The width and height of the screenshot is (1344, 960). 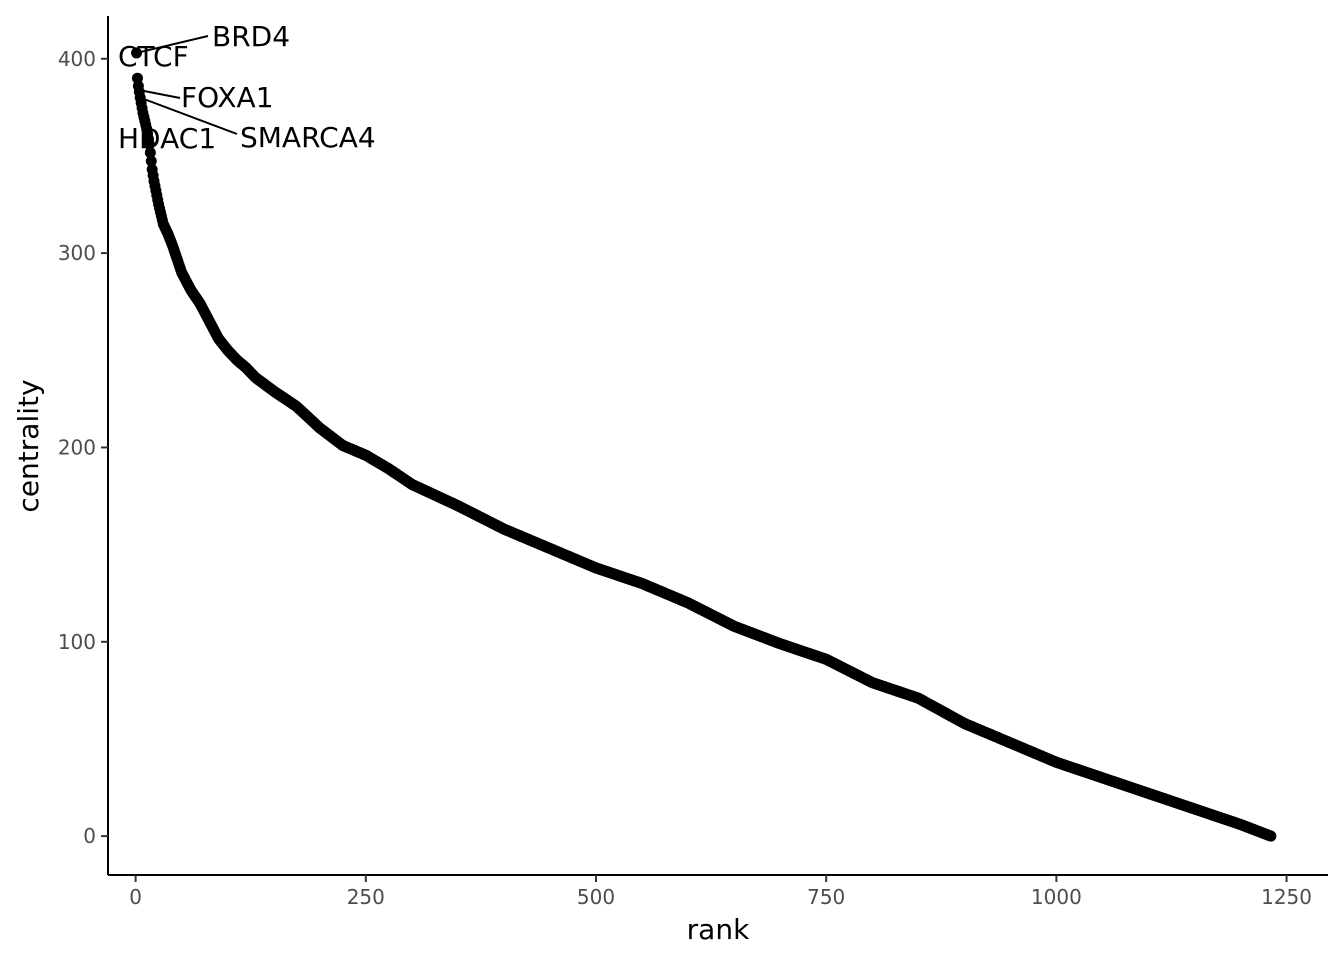 I want to click on x-tick-label: 1000, so click(x=1056, y=897).